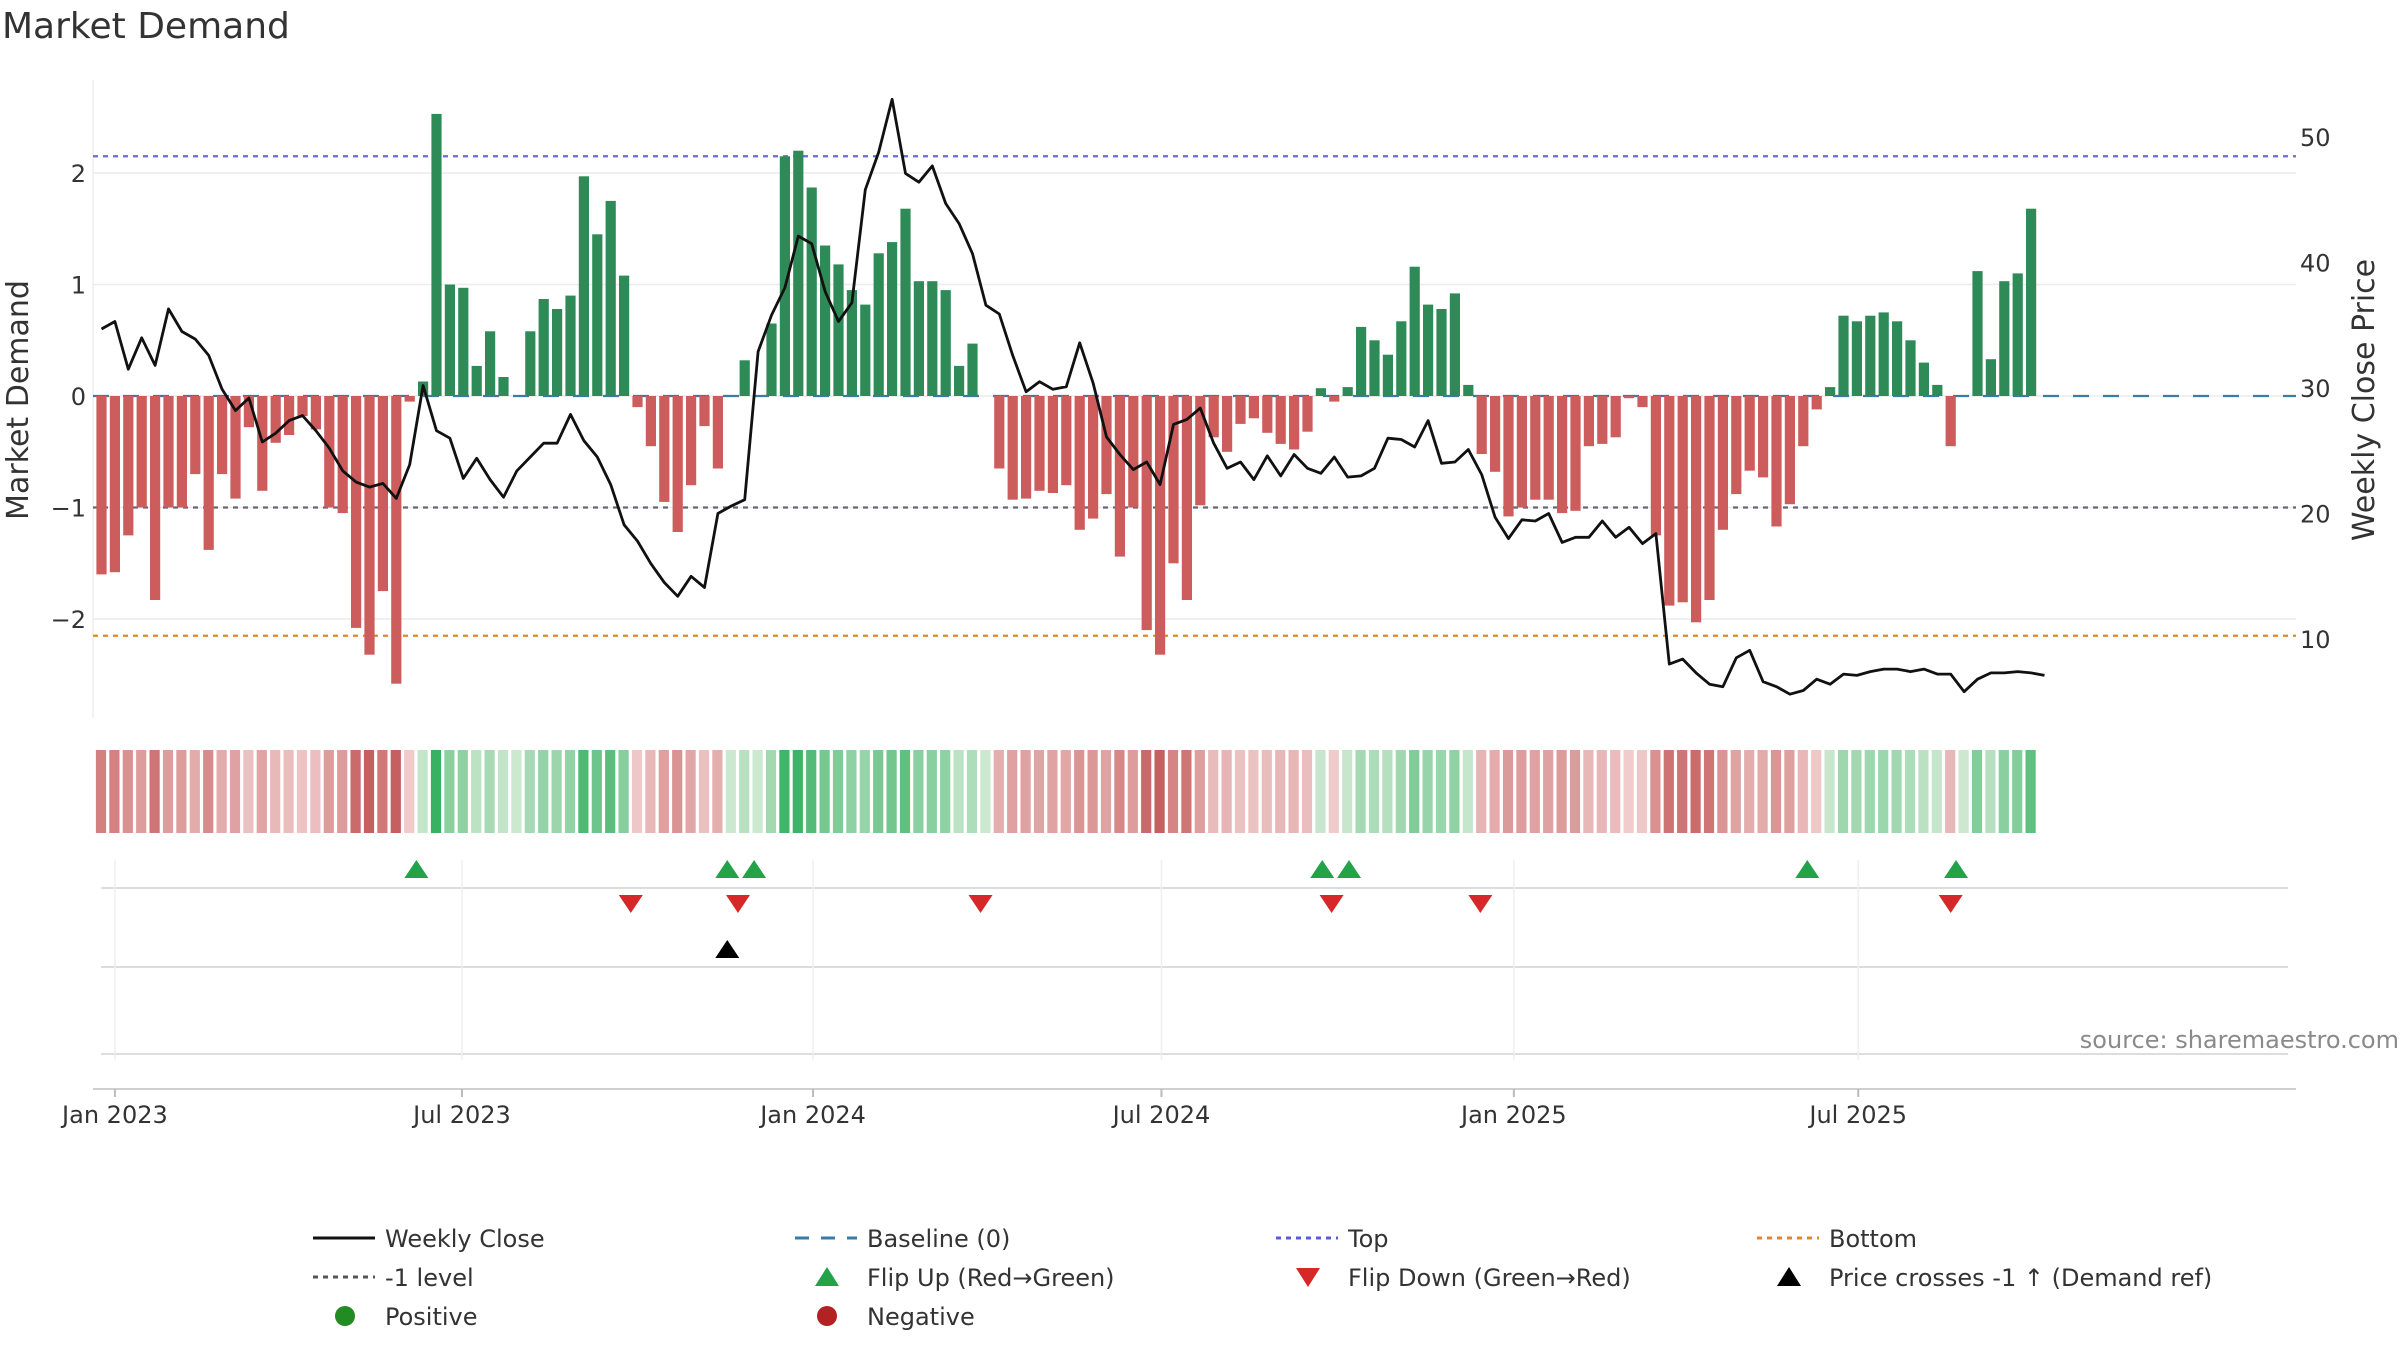  I want to click on legend-label: Baseline (0), so click(938, 1239).